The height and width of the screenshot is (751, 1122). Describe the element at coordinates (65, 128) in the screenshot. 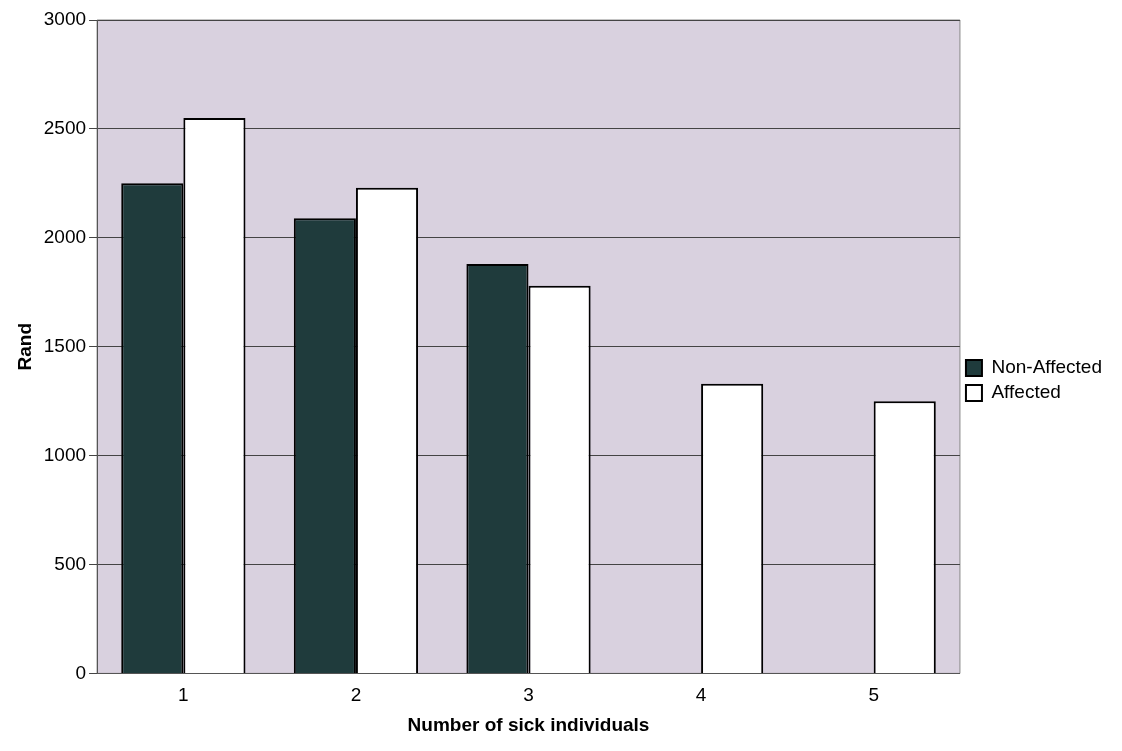

I see `y-tick-label: 2500` at that location.